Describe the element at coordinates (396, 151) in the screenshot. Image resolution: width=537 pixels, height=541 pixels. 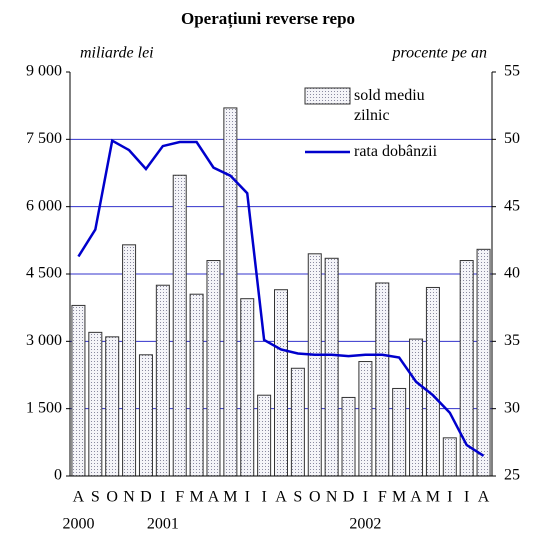
I see `legend-label: rata dobânzii` at that location.